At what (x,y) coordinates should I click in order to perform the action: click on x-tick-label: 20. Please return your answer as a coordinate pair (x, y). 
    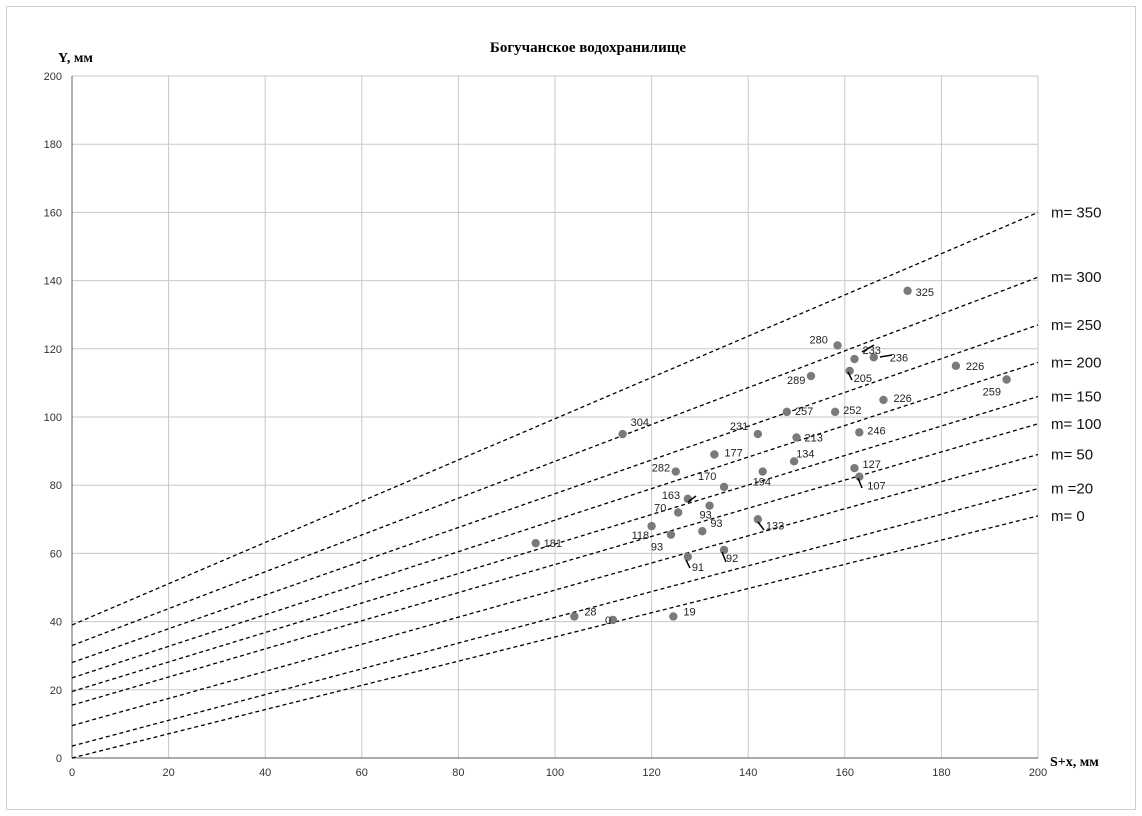
    Looking at the image, I should click on (168, 773).